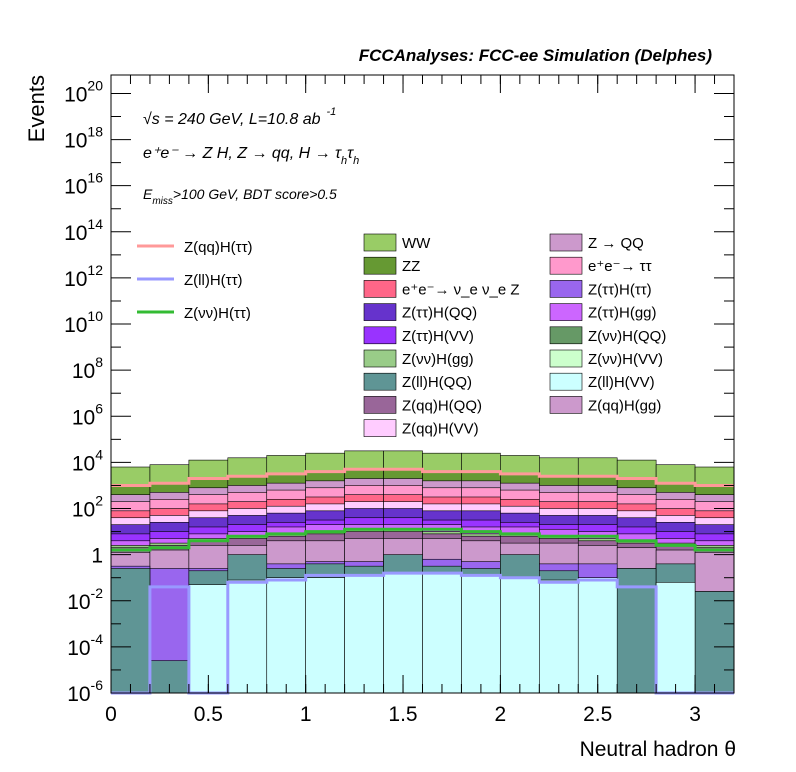 This screenshot has height=772, width=796. What do you see at coordinates (85, 645) in the screenshot?
I see `y-tick-label: 10⁻⁴` at bounding box center [85, 645].